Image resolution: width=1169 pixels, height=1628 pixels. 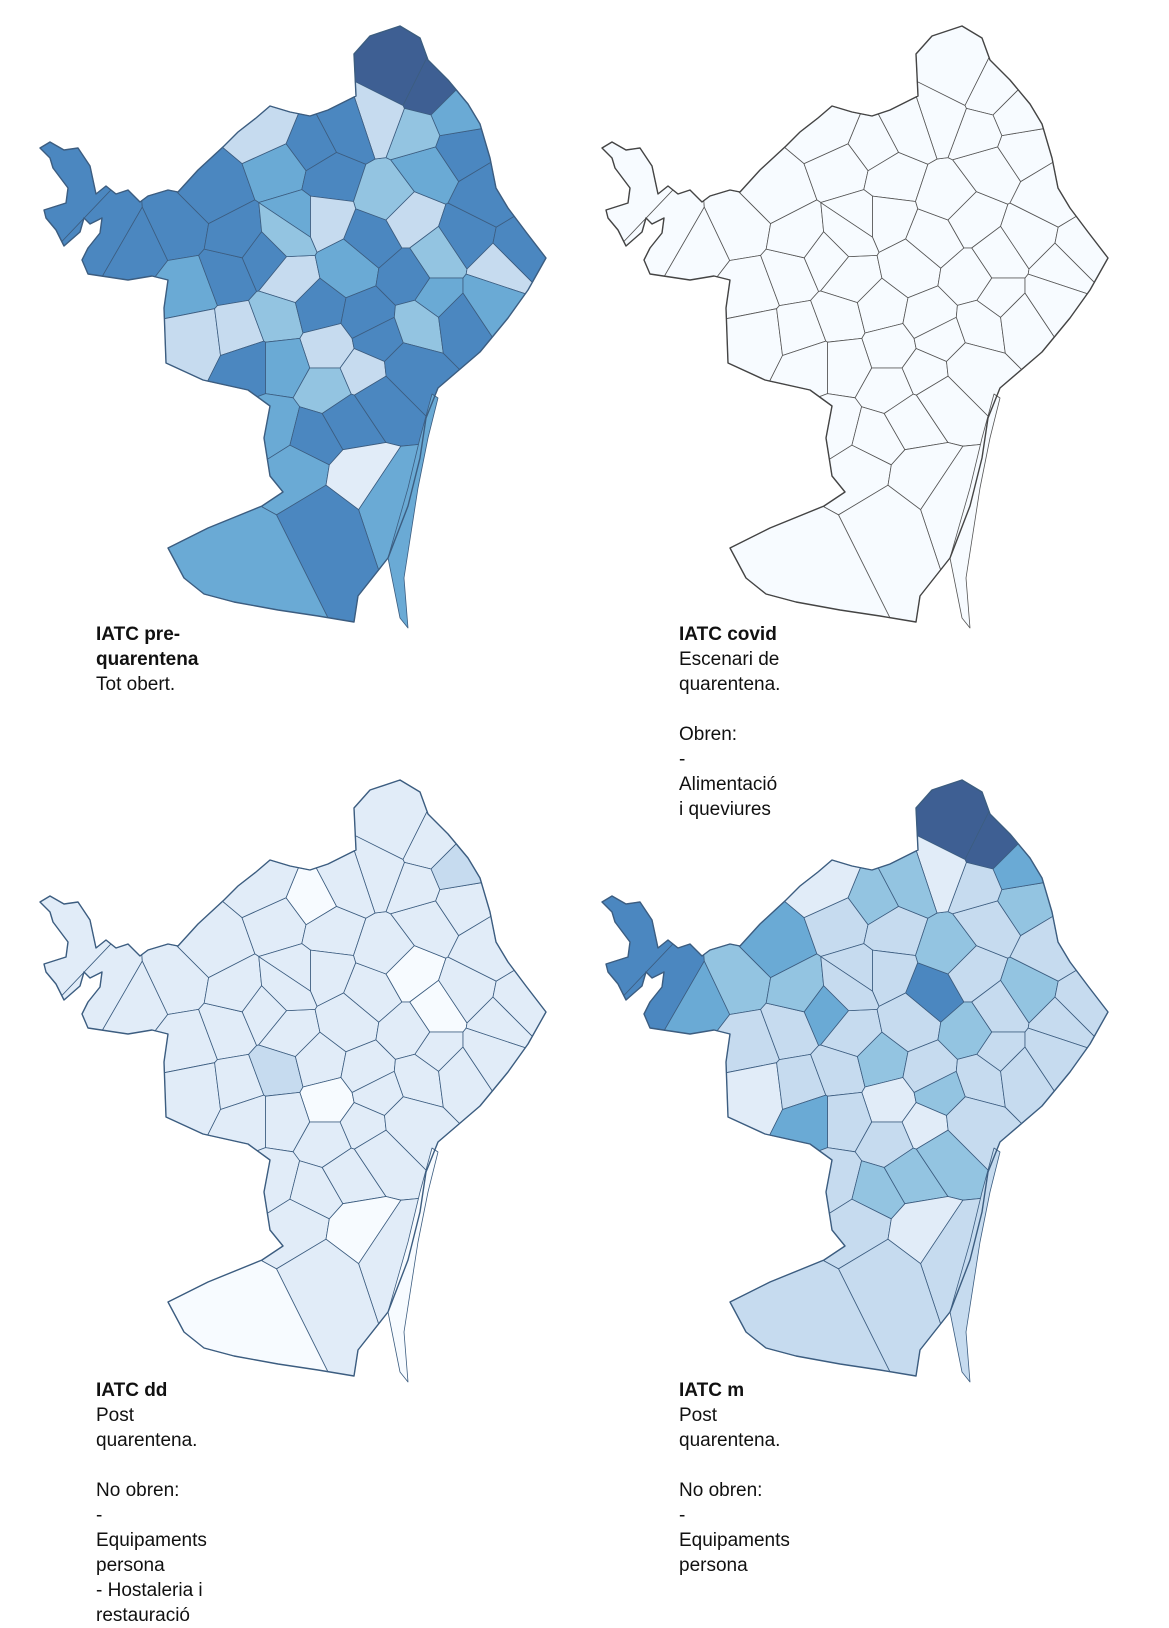 I want to click on caption-title: IATC dd, so click(x=132, y=1390).